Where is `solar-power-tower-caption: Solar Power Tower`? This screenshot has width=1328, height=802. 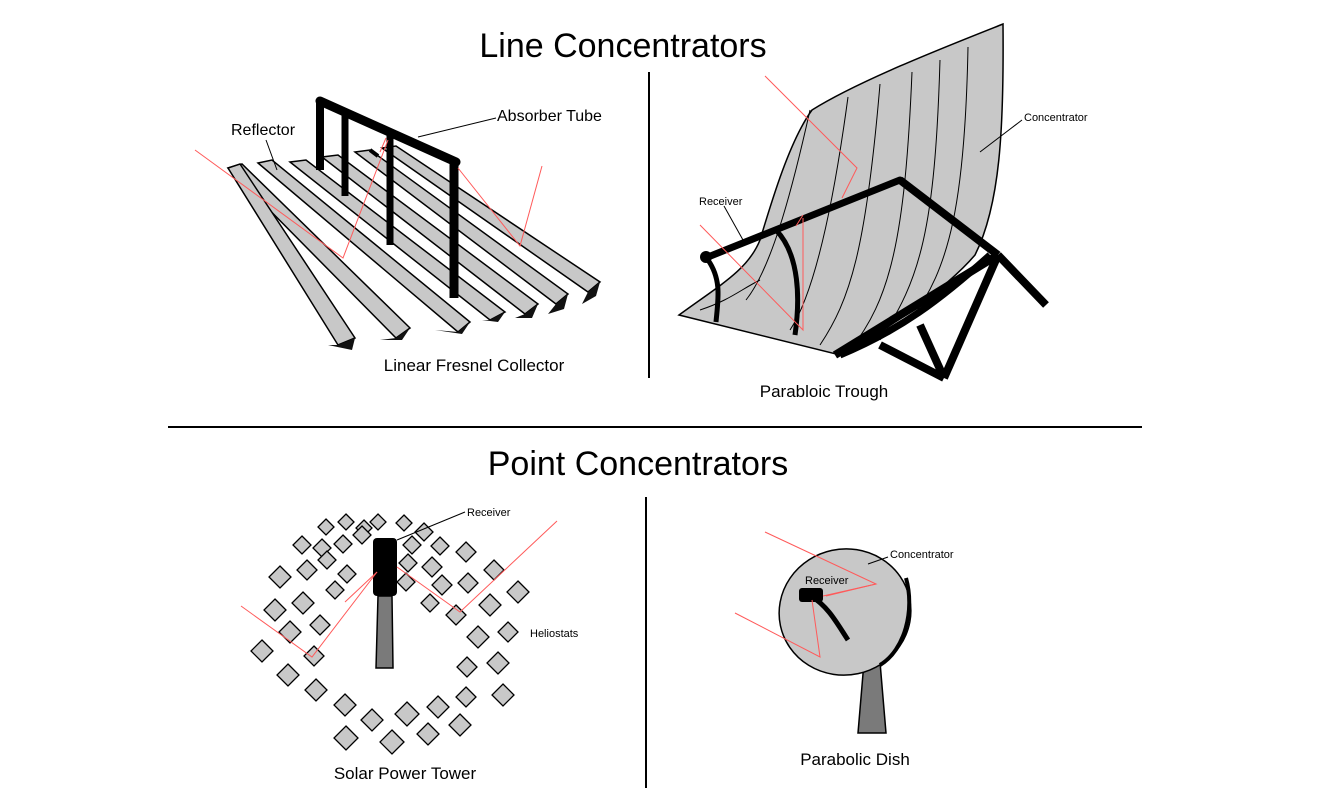 solar-power-tower-caption: Solar Power Tower is located at coordinates (405, 773).